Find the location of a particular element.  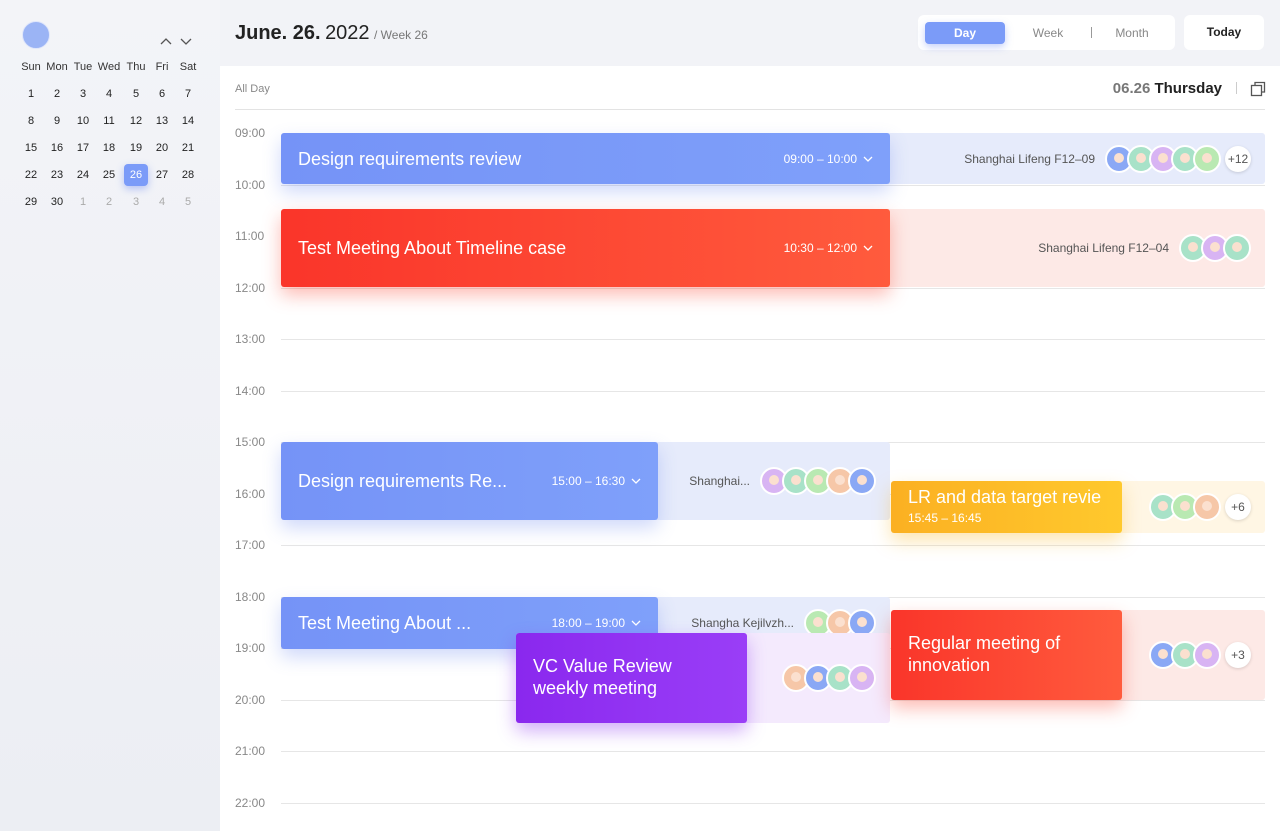

day-cell: 22 is located at coordinates (31, 175).